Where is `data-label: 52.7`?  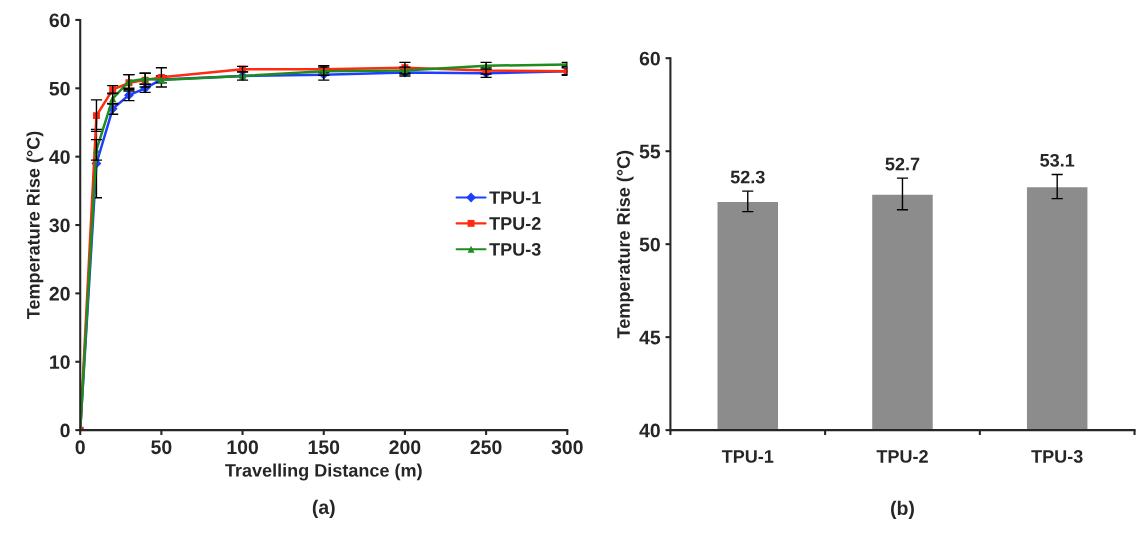
data-label: 52.7 is located at coordinates (902, 164).